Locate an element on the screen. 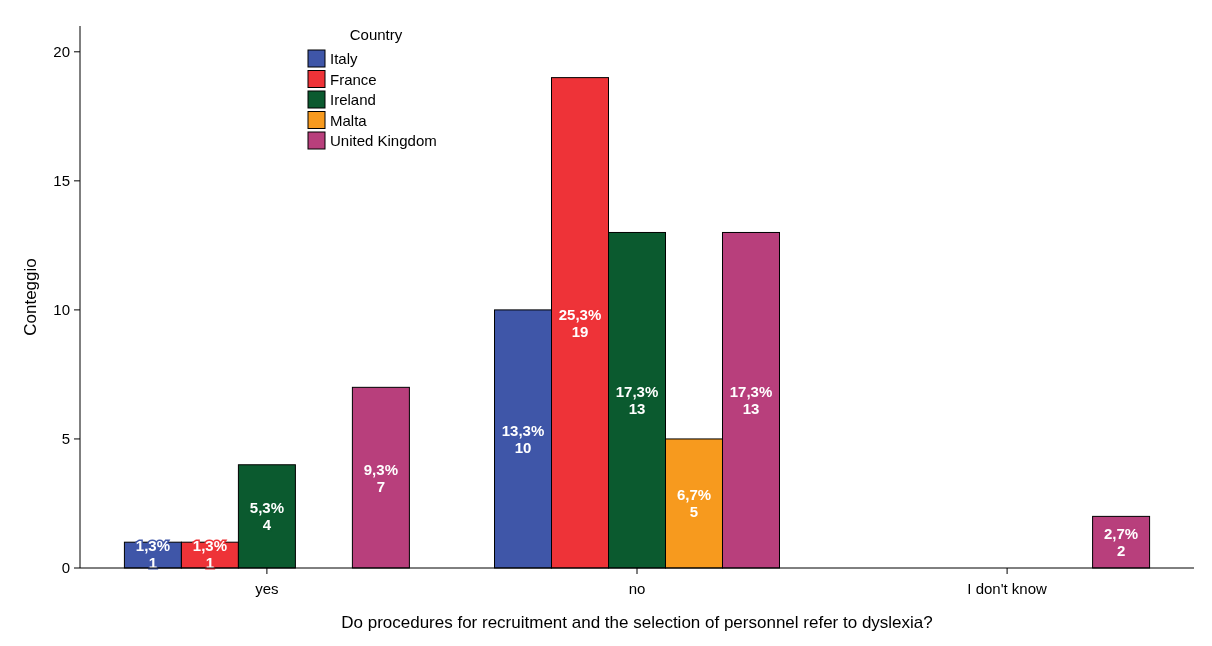 Image resolution: width=1212 pixels, height=646 pixels. y-tick-label: 15 is located at coordinates (61, 180).